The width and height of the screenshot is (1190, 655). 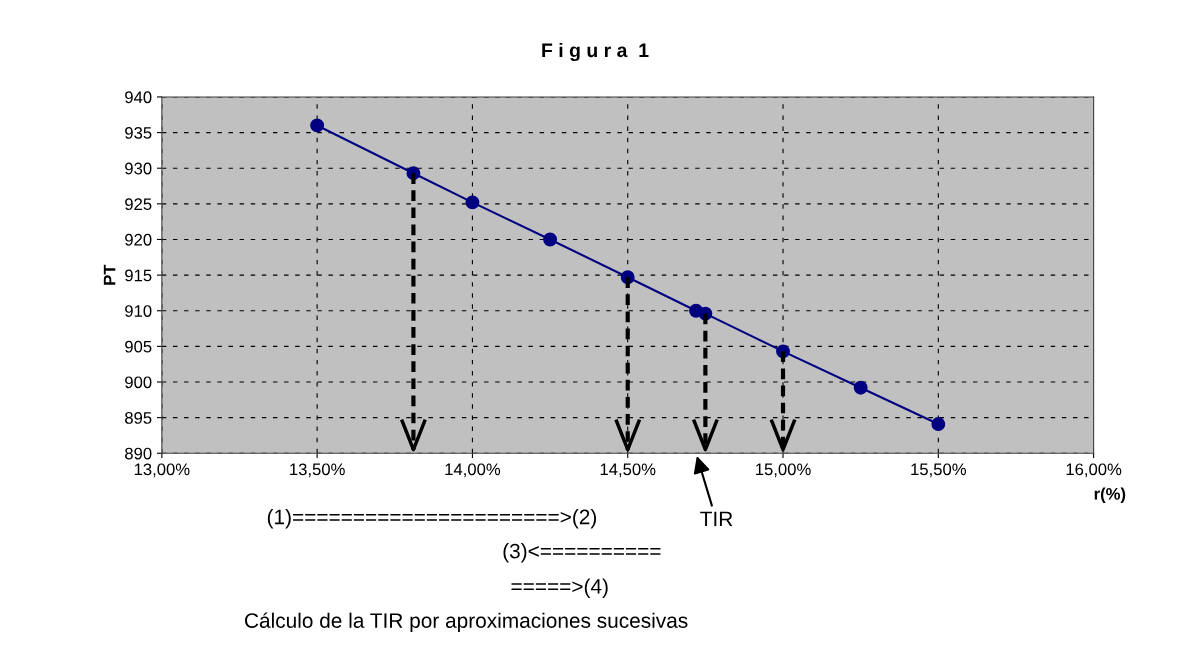 What do you see at coordinates (138, 418) in the screenshot?
I see `y-tick-label: 895` at bounding box center [138, 418].